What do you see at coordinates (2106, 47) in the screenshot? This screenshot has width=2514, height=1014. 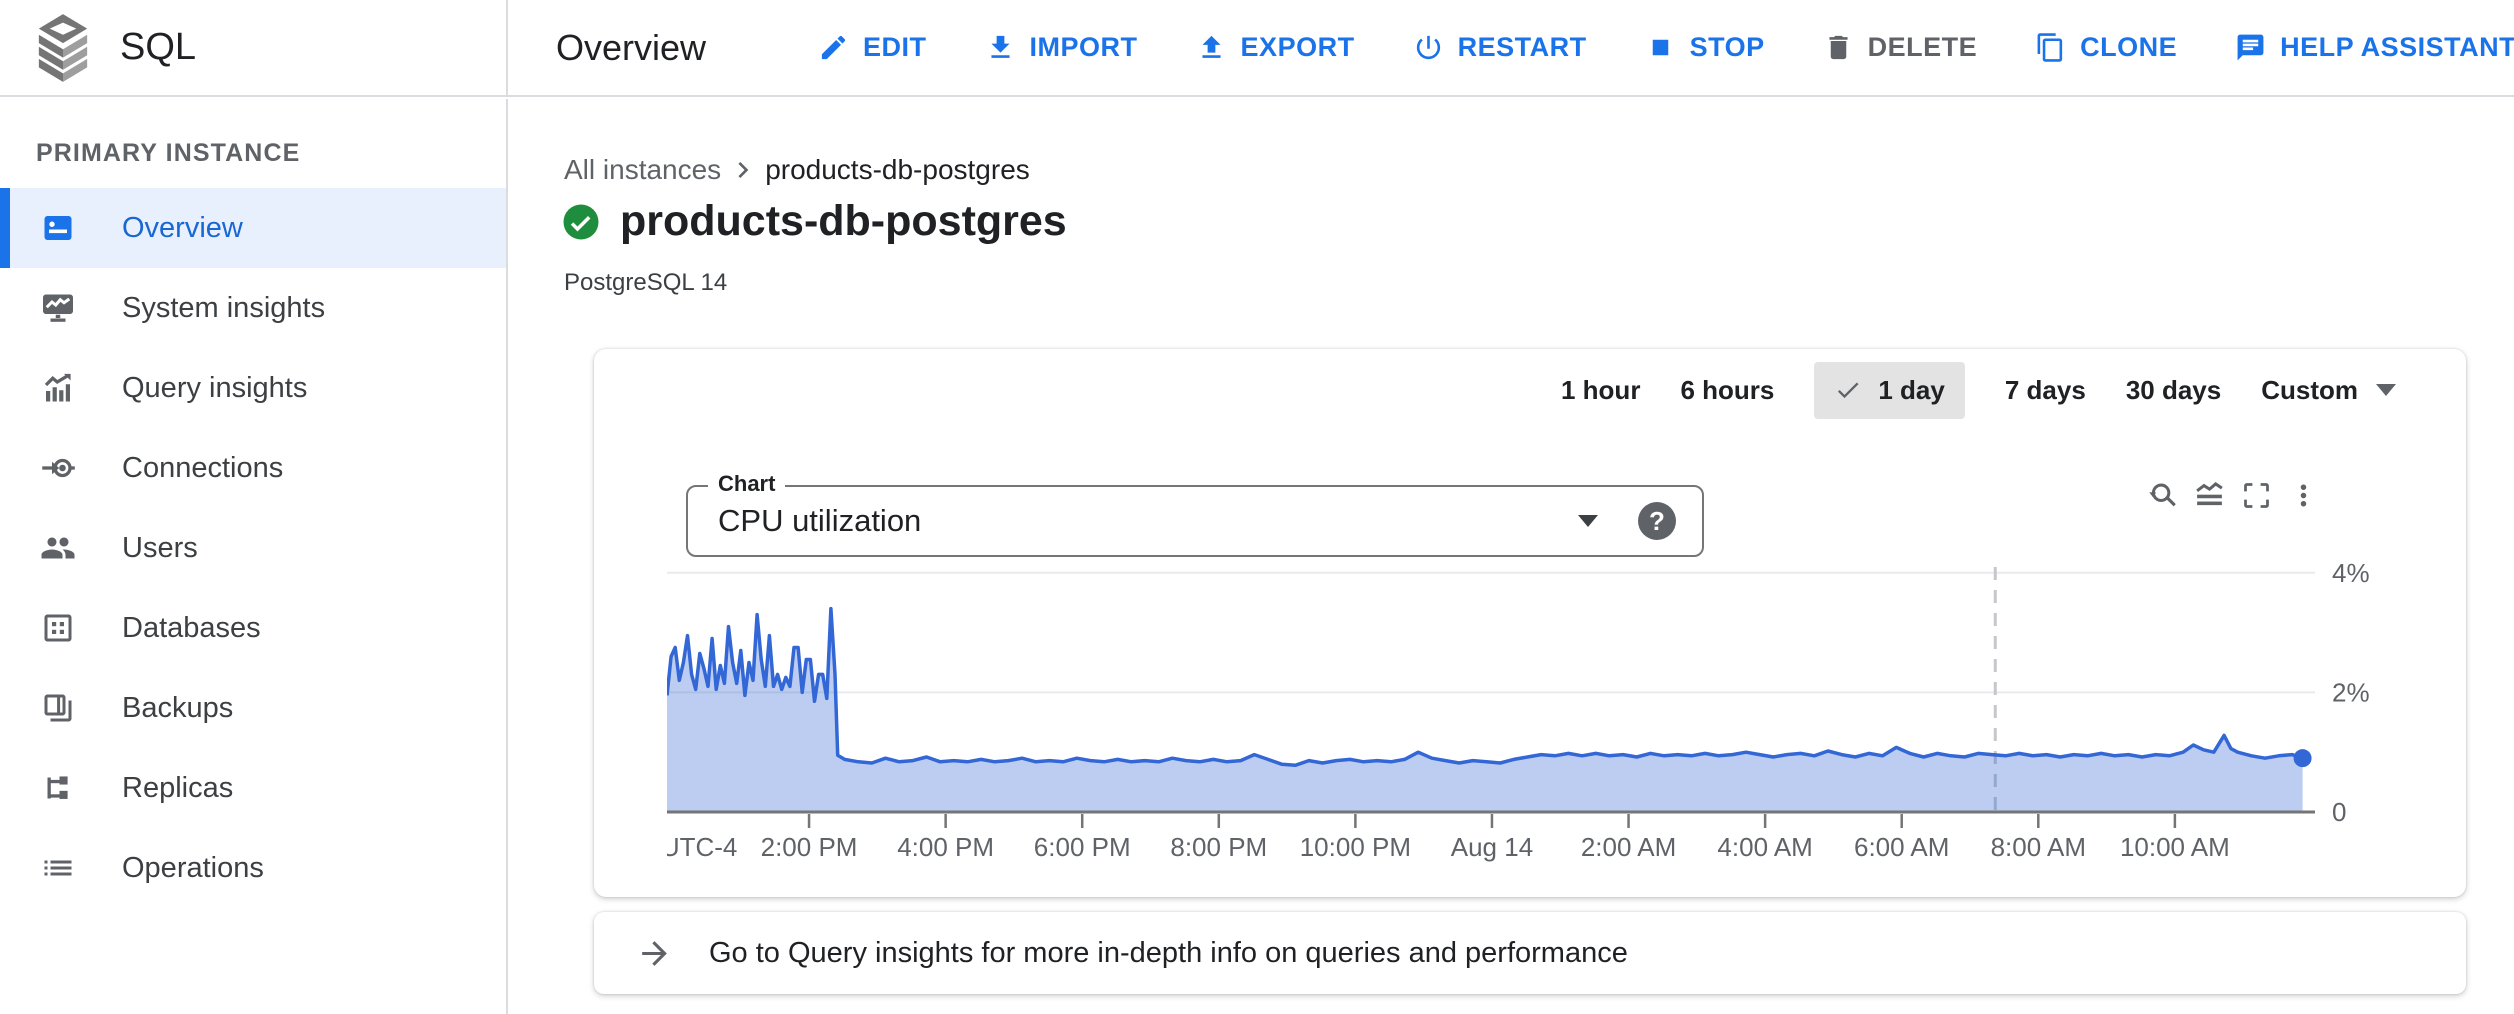 I see `clone-button: CLONE` at bounding box center [2106, 47].